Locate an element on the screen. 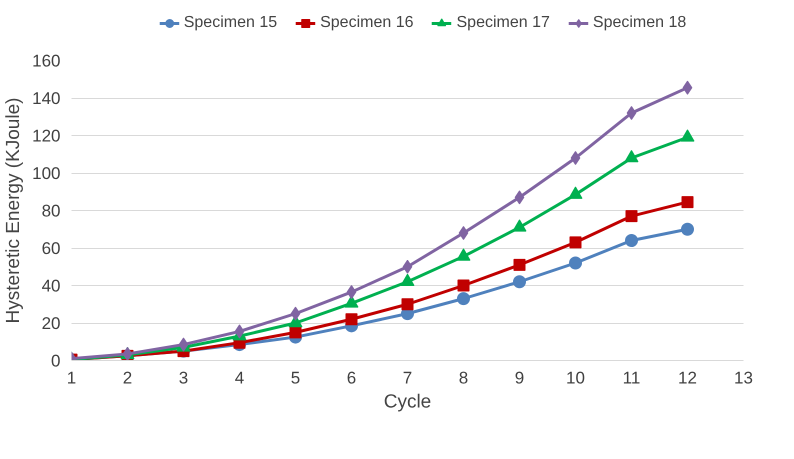 The height and width of the screenshot is (459, 794). x-tick-label: 3 is located at coordinates (183, 378).